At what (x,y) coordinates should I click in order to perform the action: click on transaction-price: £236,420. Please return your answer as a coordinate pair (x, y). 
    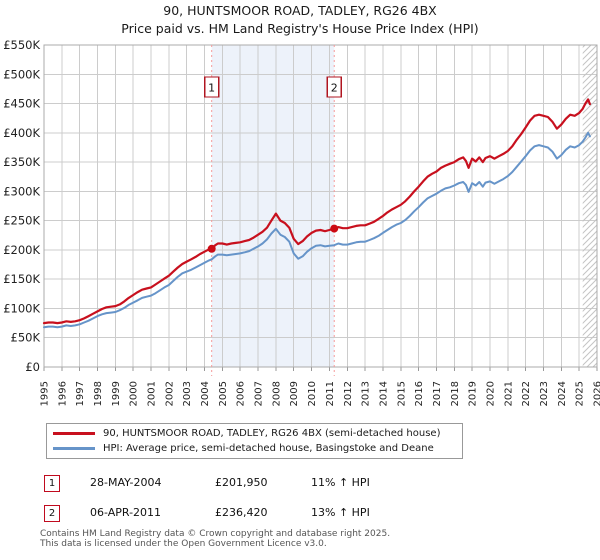
    Looking at the image, I should click on (241, 512).